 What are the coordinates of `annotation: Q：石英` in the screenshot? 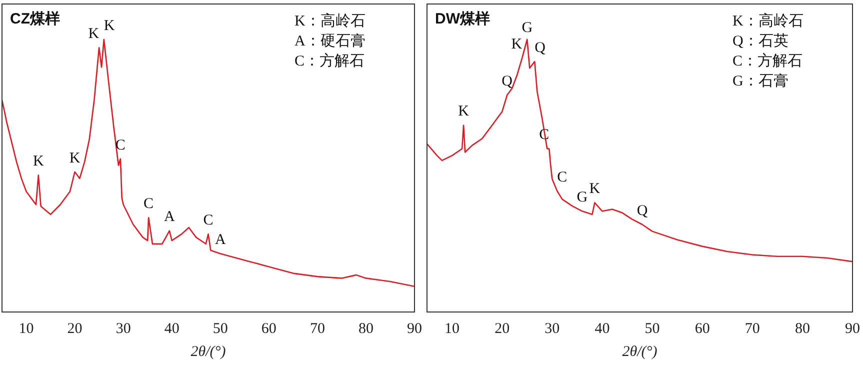 It's located at (760, 41).